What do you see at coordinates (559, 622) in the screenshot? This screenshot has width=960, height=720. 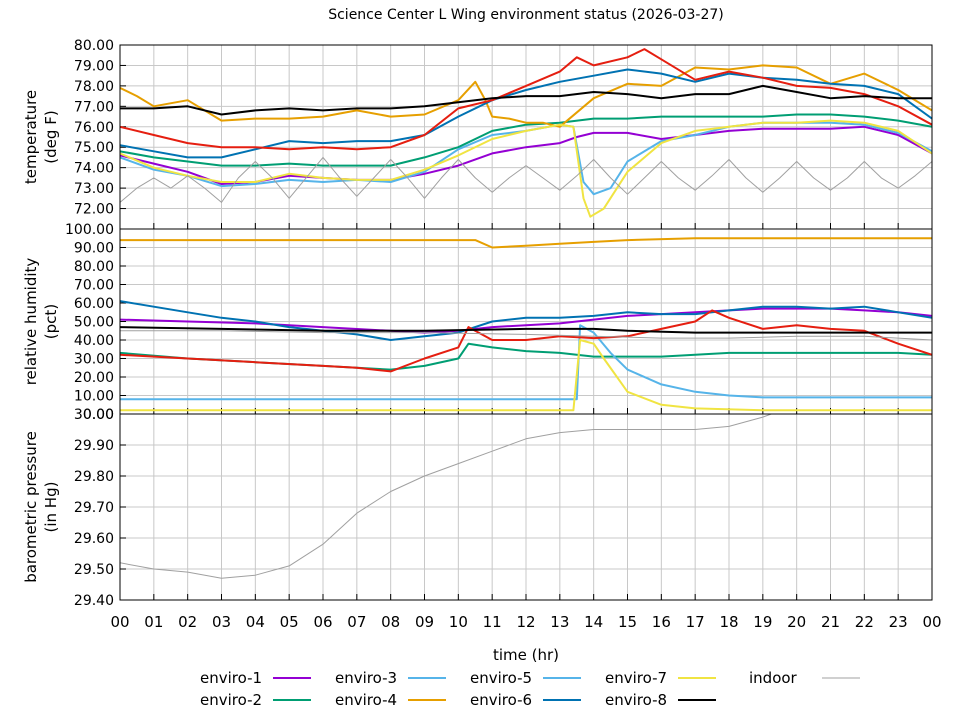 I see `x-tick-label: 13` at bounding box center [559, 622].